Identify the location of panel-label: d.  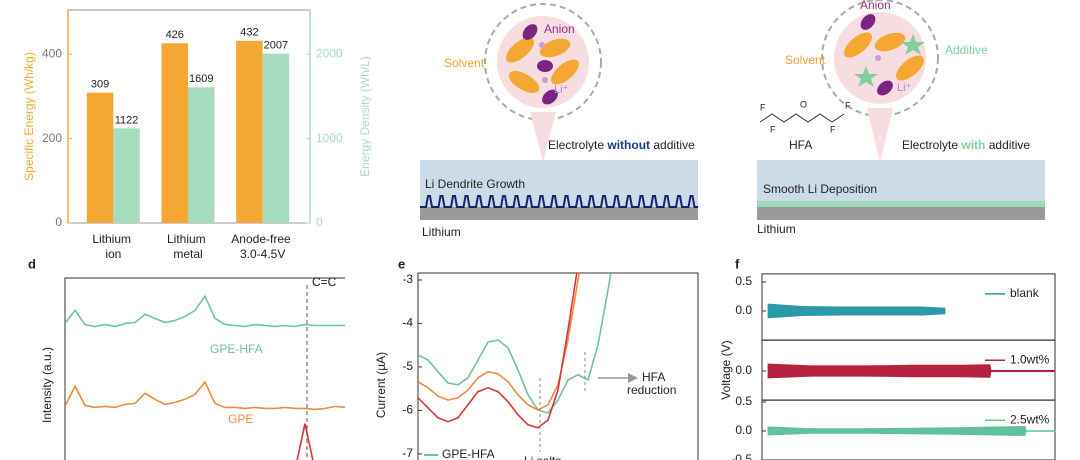
(32, 263).